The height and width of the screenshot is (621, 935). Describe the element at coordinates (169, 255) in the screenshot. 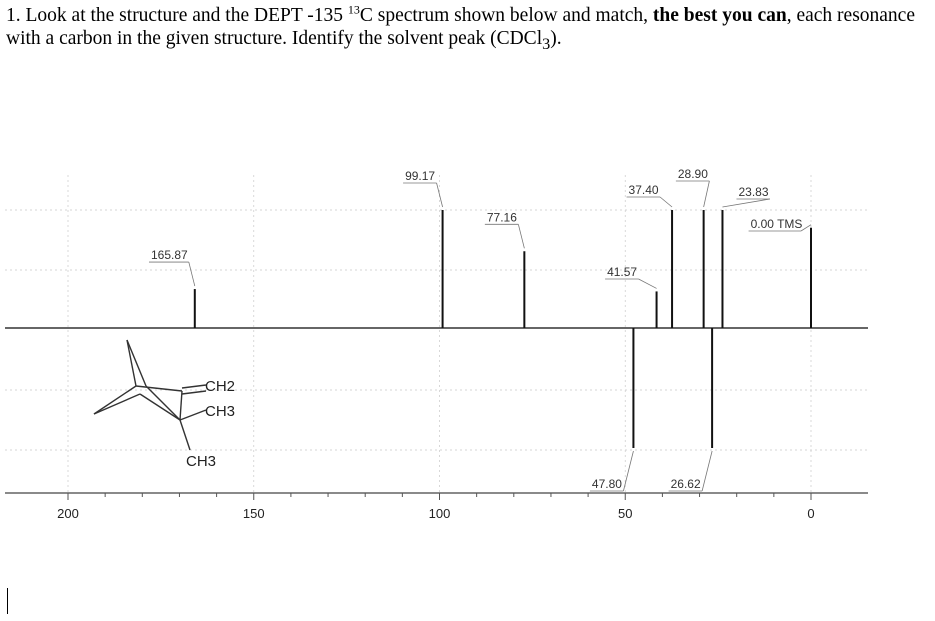

I see `peak-label: 165.87` at that location.